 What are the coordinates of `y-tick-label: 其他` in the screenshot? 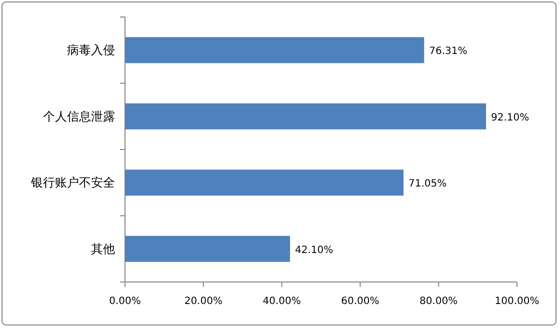 It's located at (103, 249).